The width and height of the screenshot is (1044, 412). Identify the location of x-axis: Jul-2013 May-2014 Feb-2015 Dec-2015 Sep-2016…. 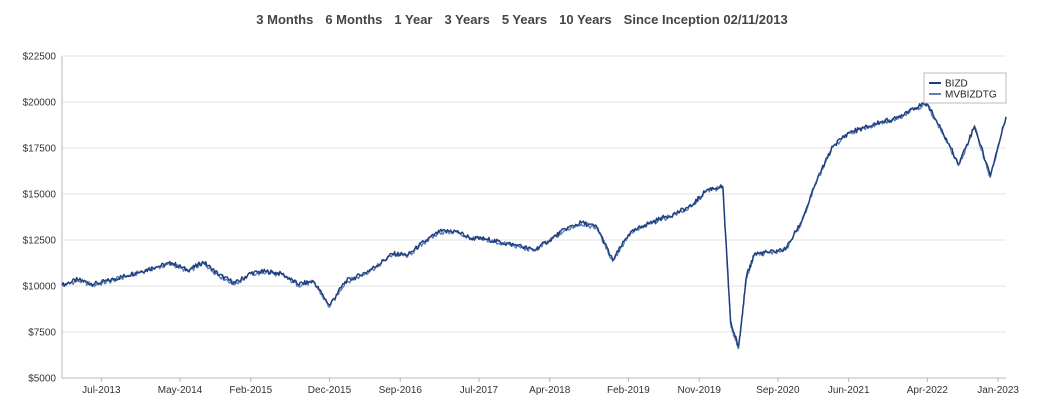
(540, 386).